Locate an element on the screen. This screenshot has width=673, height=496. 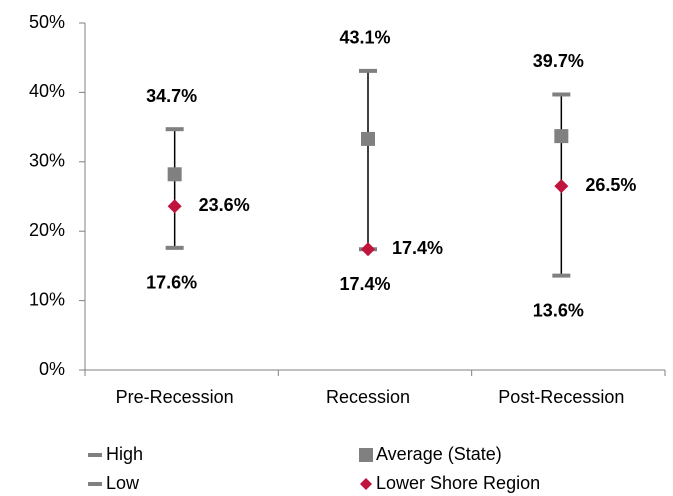
x-tick-label: Pre-Recession is located at coordinates (175, 397).